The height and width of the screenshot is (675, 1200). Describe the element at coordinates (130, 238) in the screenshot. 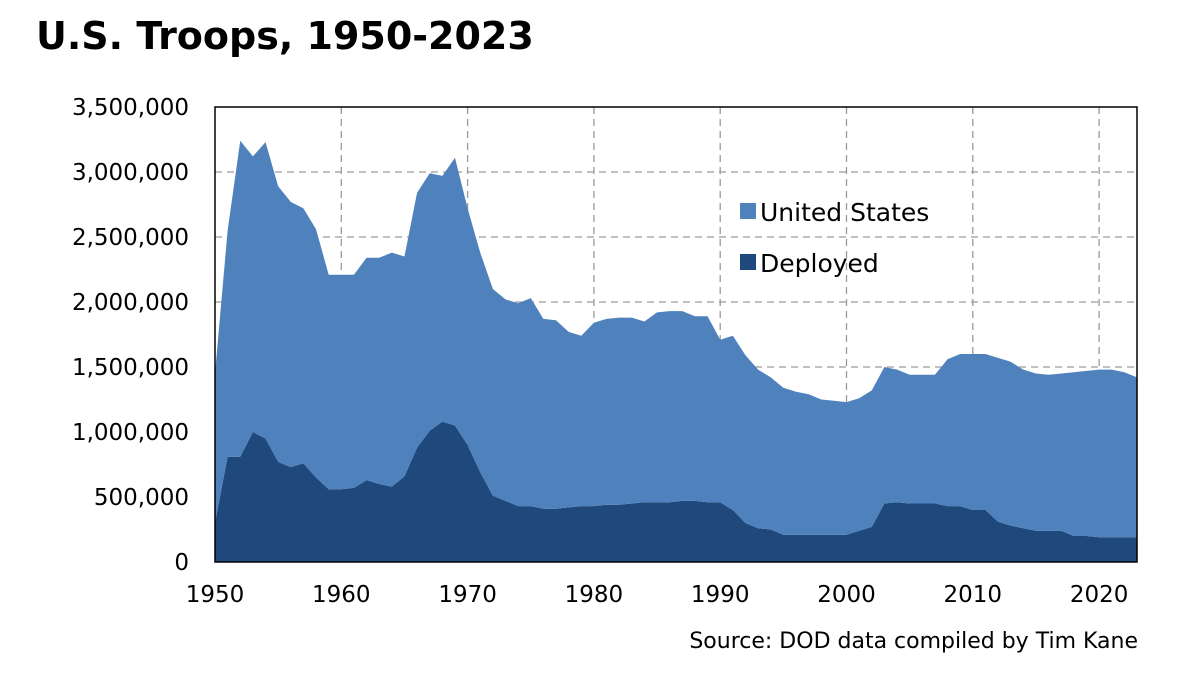

I see `y-tick-label: 2,500,000` at that location.